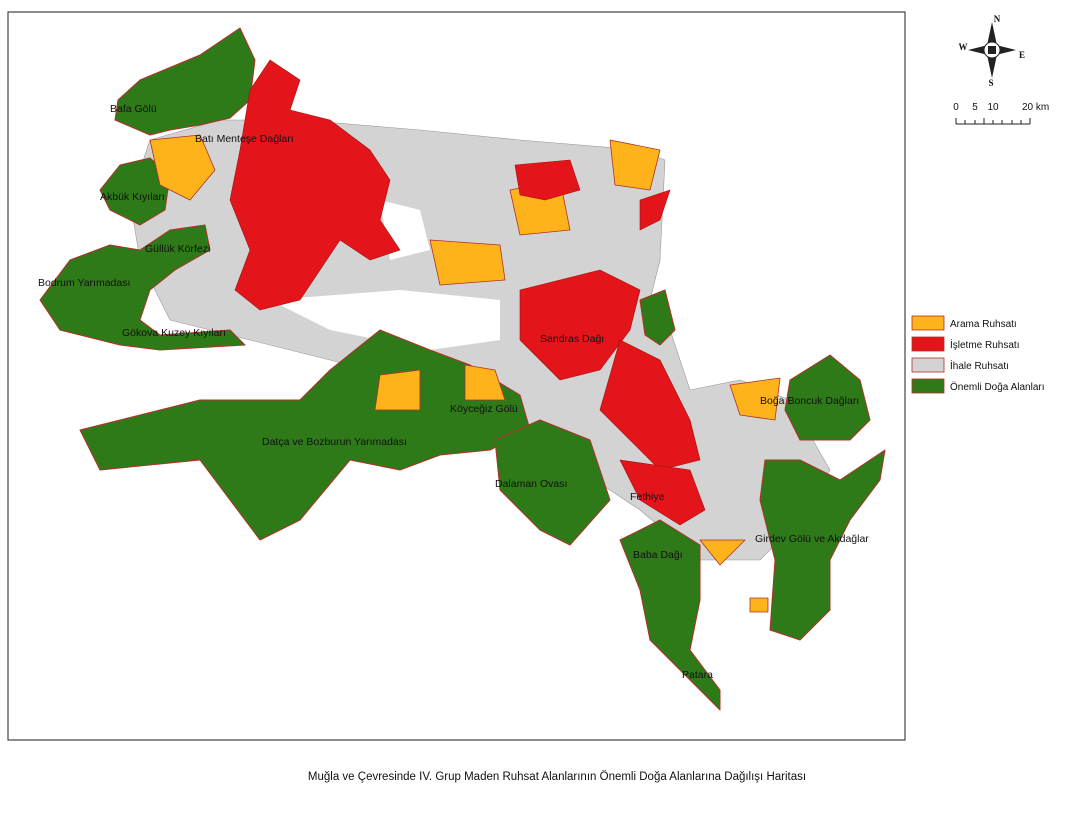 This screenshot has height=819, width=1079. Describe the element at coordinates (992, 51) in the screenshot. I see `compass: N S E W` at that location.